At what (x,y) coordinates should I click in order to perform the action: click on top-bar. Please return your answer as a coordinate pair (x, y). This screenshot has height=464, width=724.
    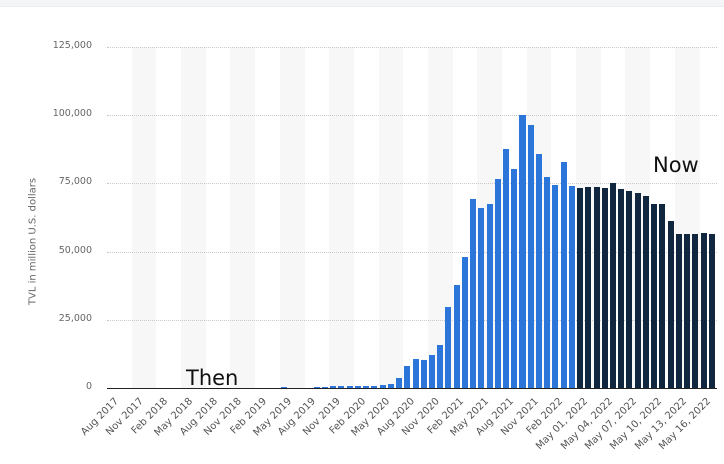
    Looking at the image, I should click on (362, 3).